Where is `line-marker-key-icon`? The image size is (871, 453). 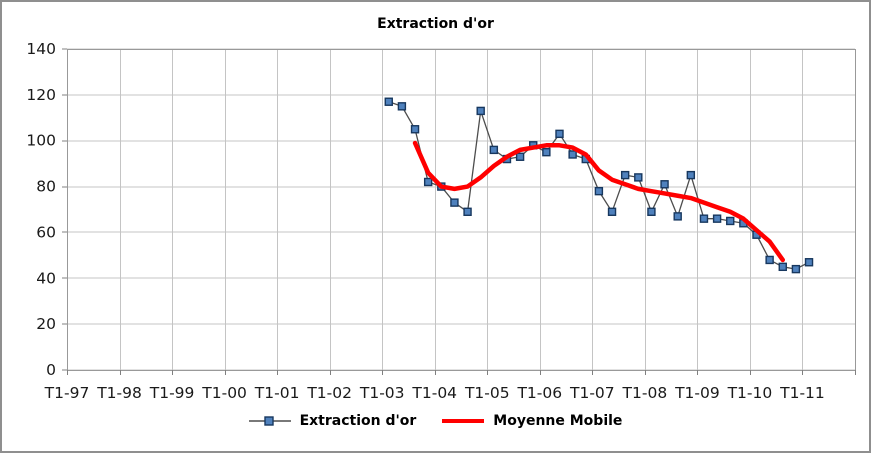 line-marker-key-icon is located at coordinates (269, 421).